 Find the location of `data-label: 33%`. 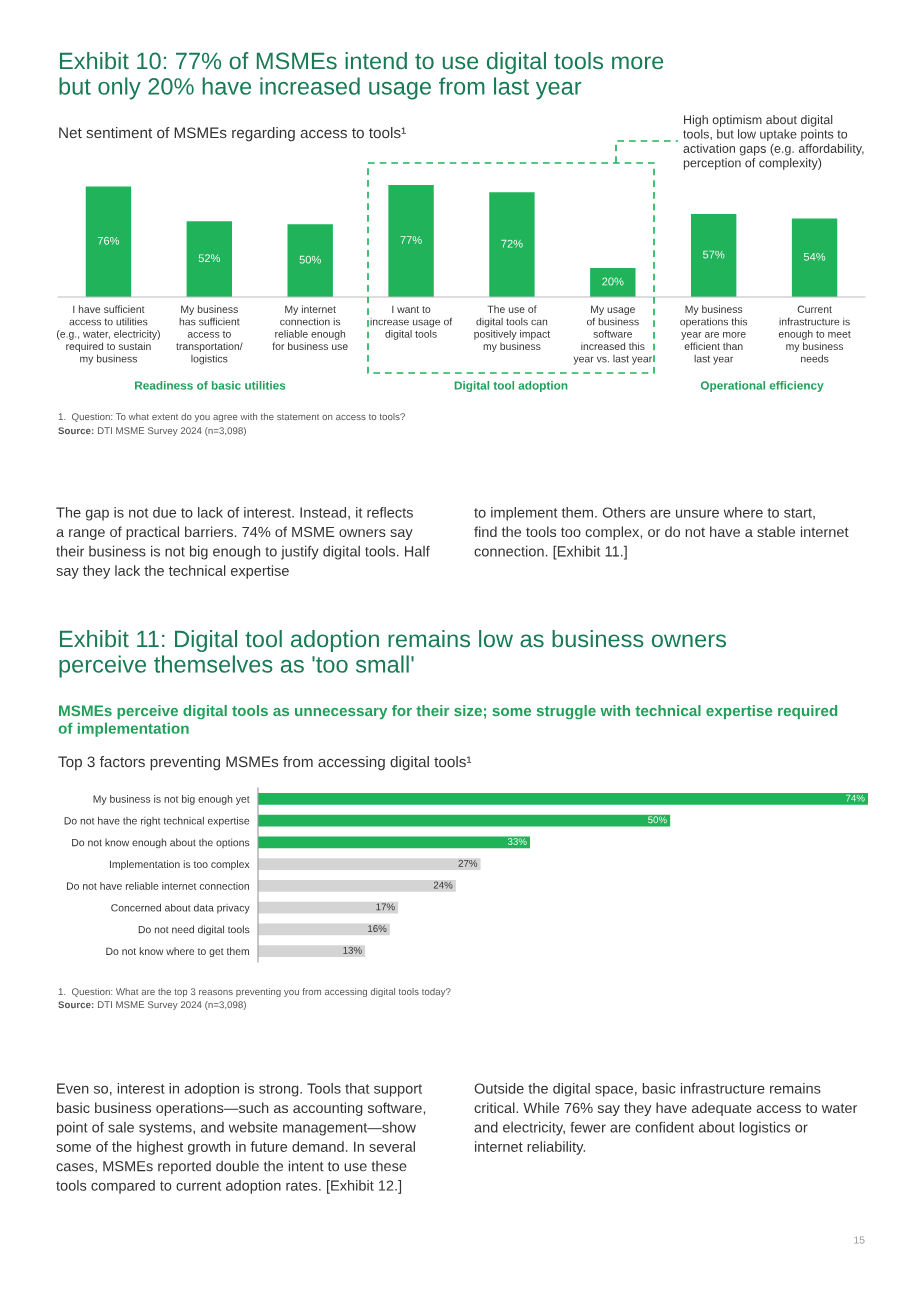

data-label: 33% is located at coordinates (517, 841).